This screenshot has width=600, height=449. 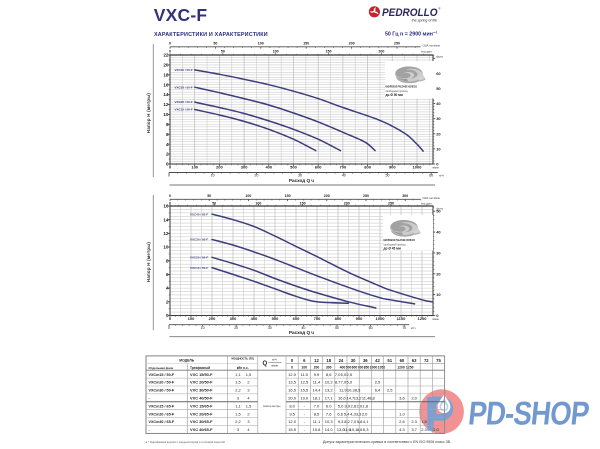 I want to click on svg-text: VXC 20/65-F, so click(x=201, y=413).